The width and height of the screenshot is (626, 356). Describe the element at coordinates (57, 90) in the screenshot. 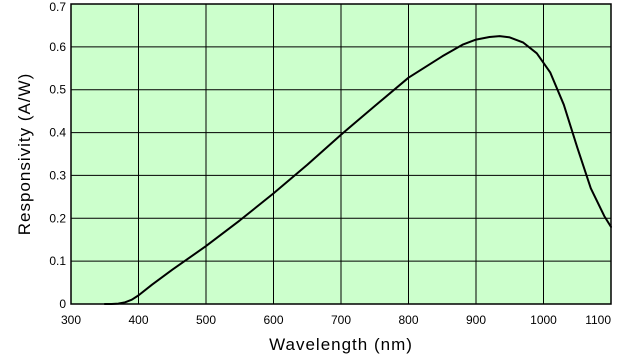

I see `y-tick-label: 0.5` at that location.